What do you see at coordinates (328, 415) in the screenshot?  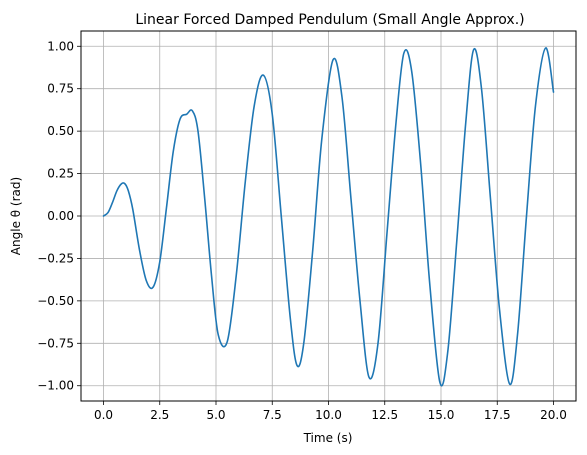 I see `x-tick-label: 10.0` at bounding box center [328, 415].